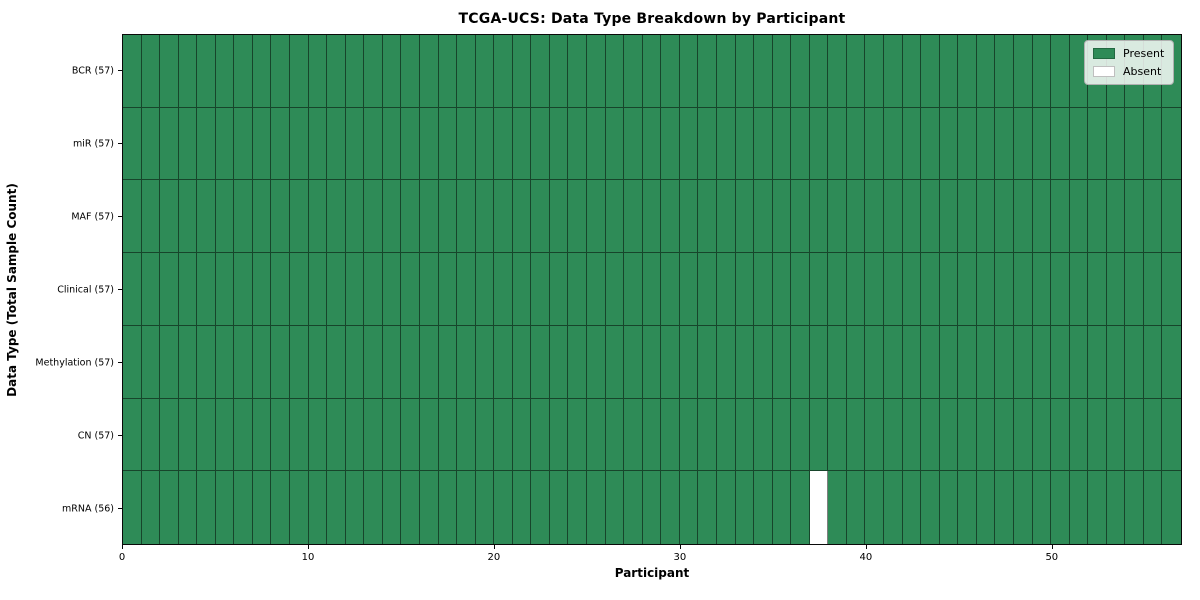  Describe the element at coordinates (912, 361) in the screenshot. I see `heatmap-cell-Methylation-42-present` at that location.